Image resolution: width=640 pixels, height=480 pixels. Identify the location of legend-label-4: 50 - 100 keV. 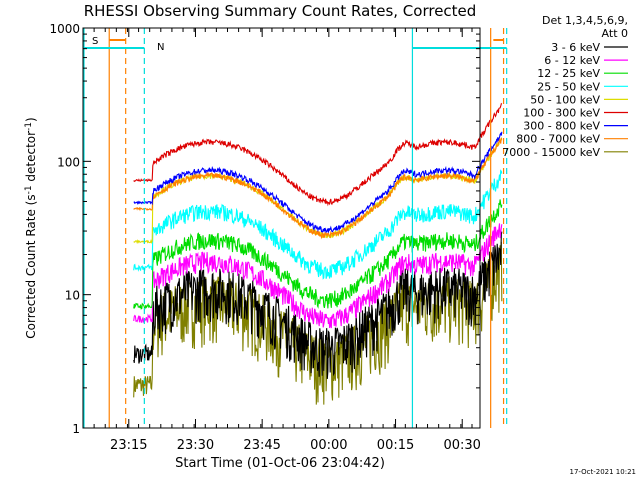
(565, 99).